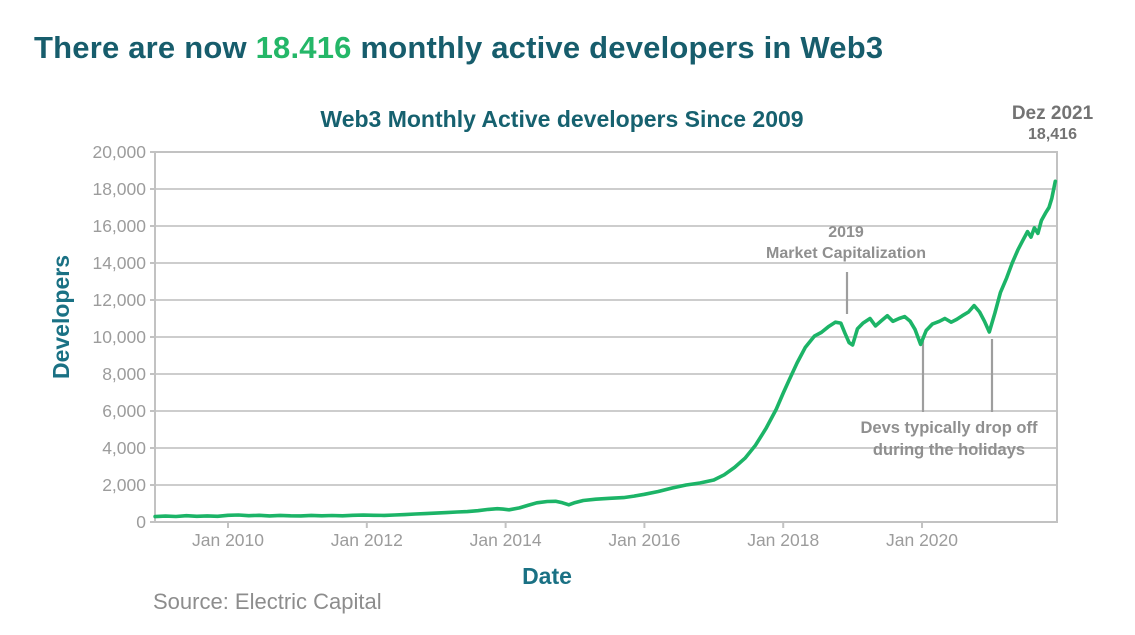 The width and height of the screenshot is (1135, 635). What do you see at coordinates (228, 540) in the screenshot?
I see `x-tick-label-2010: Jan 2010` at bounding box center [228, 540].